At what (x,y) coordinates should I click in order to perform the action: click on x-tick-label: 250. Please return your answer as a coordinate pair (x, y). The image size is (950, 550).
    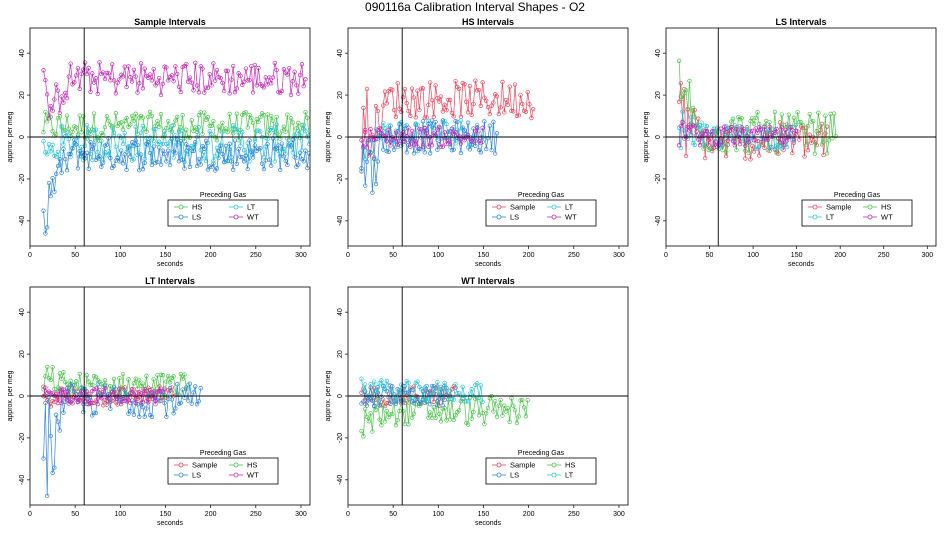
    Looking at the image, I should click on (884, 255).